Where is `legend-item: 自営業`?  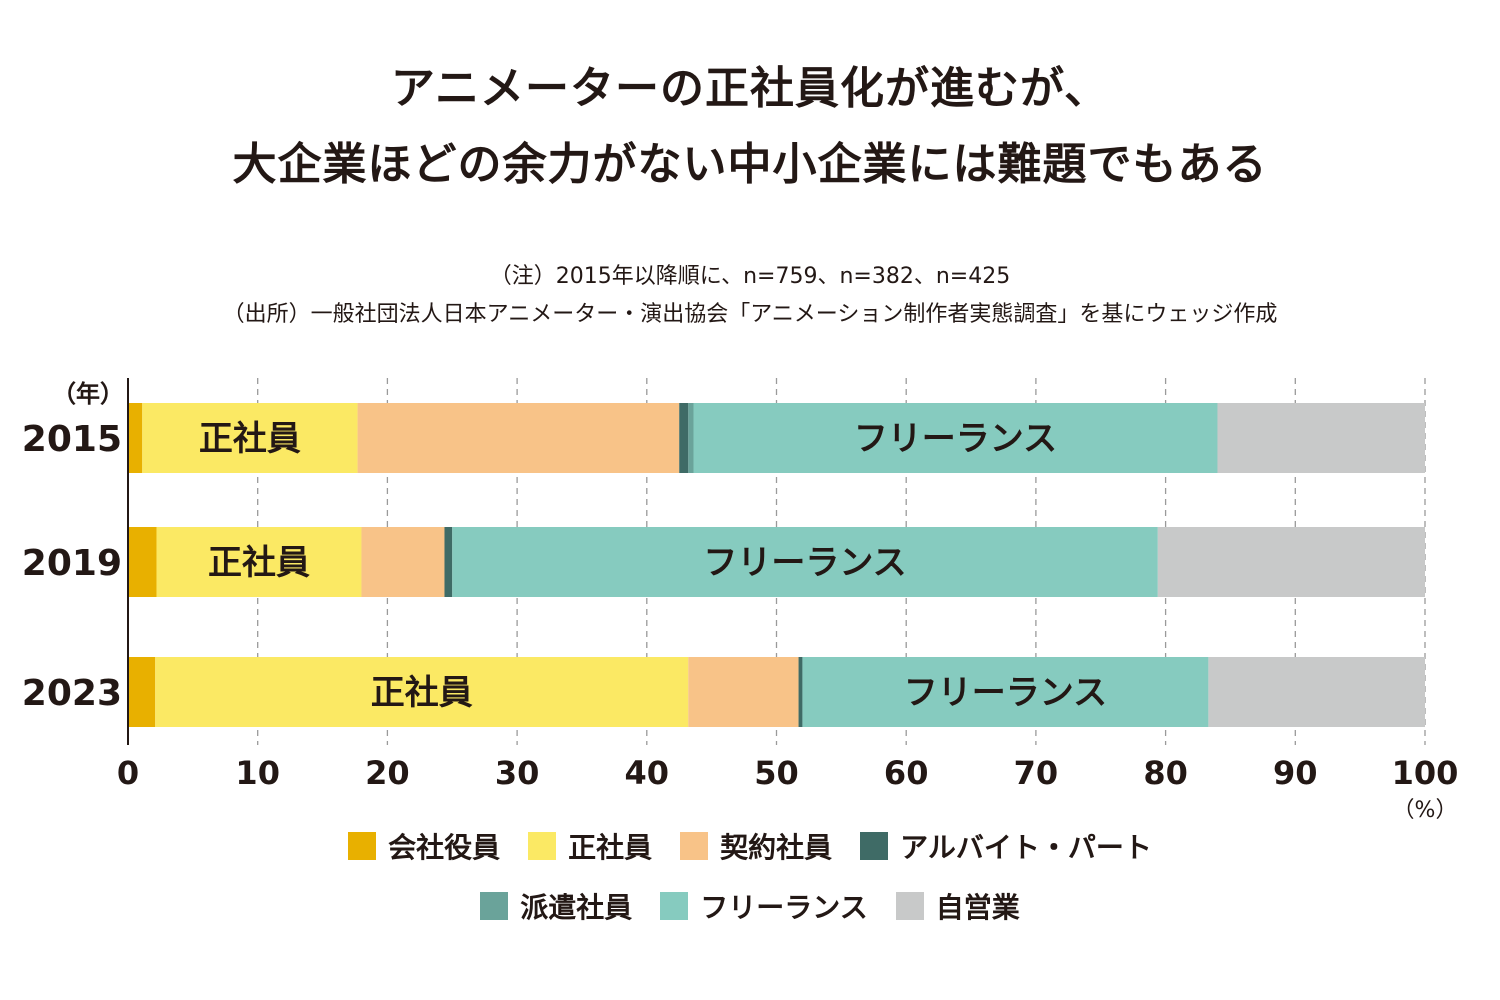 legend-item: 自営業 is located at coordinates (957, 906).